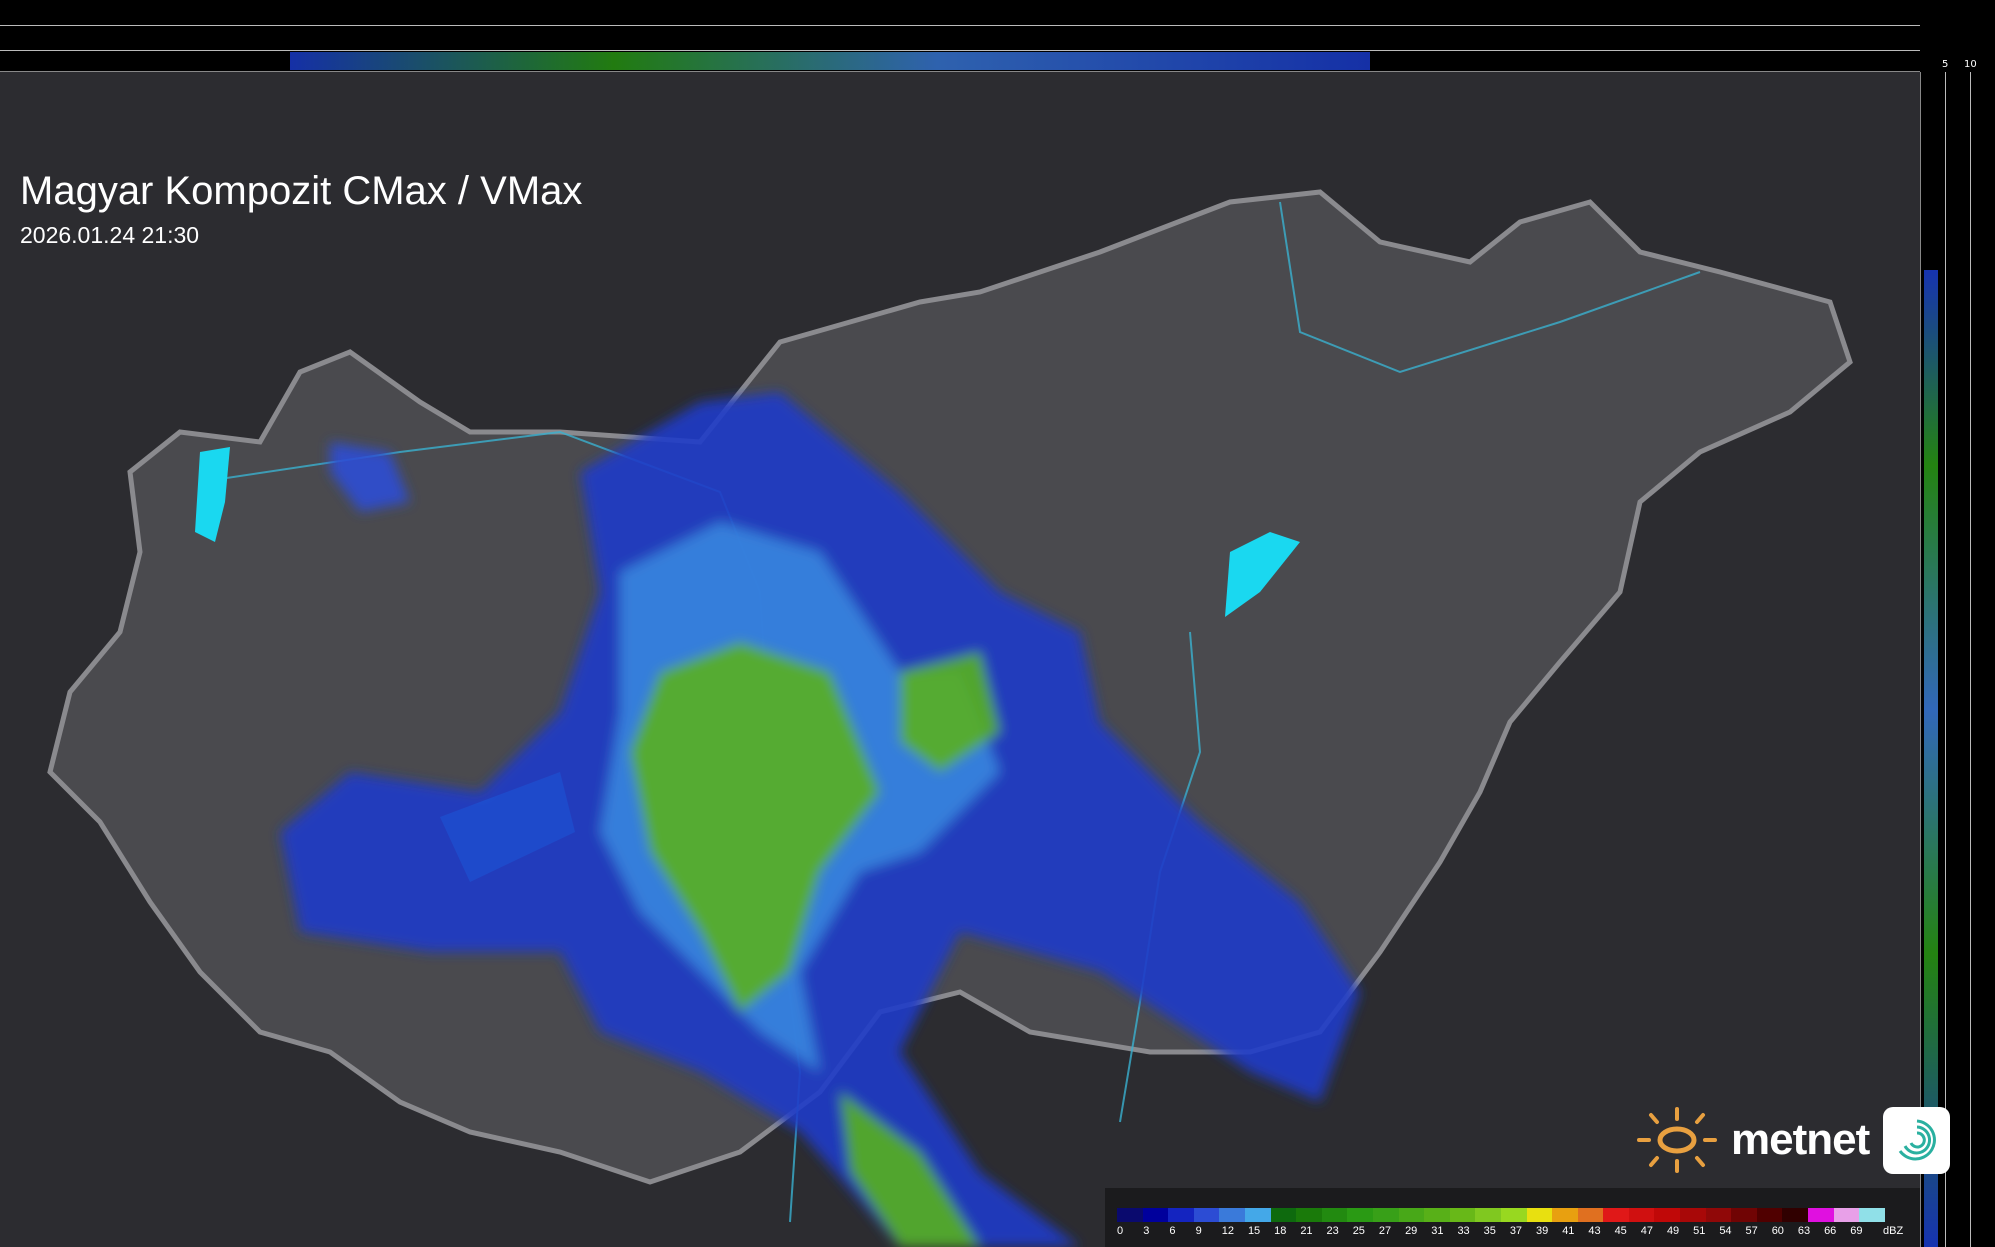 The height and width of the screenshot is (1247, 1995). I want to click on legend-tick-label: 9, so click(1198, 1231).